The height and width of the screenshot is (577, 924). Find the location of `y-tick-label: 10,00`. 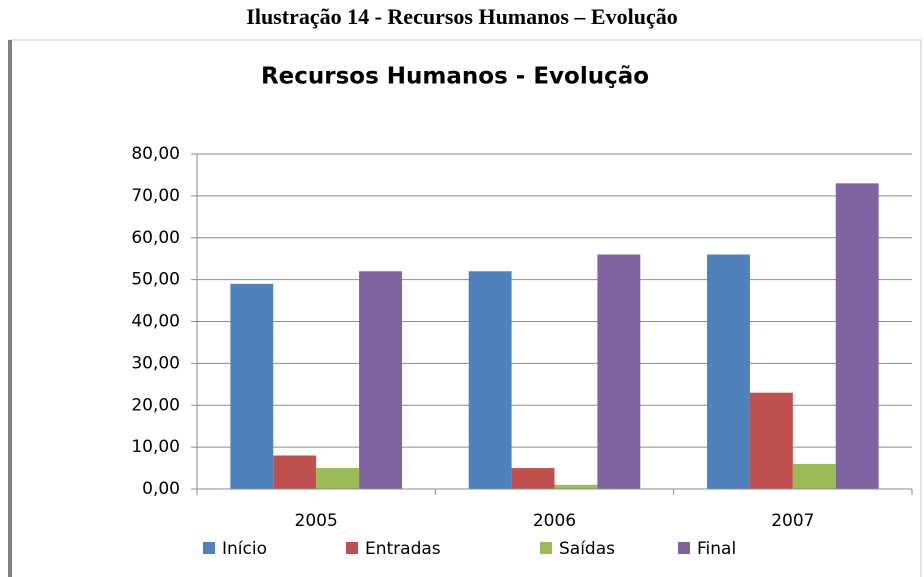

y-tick-label: 10,00 is located at coordinates (155, 447).